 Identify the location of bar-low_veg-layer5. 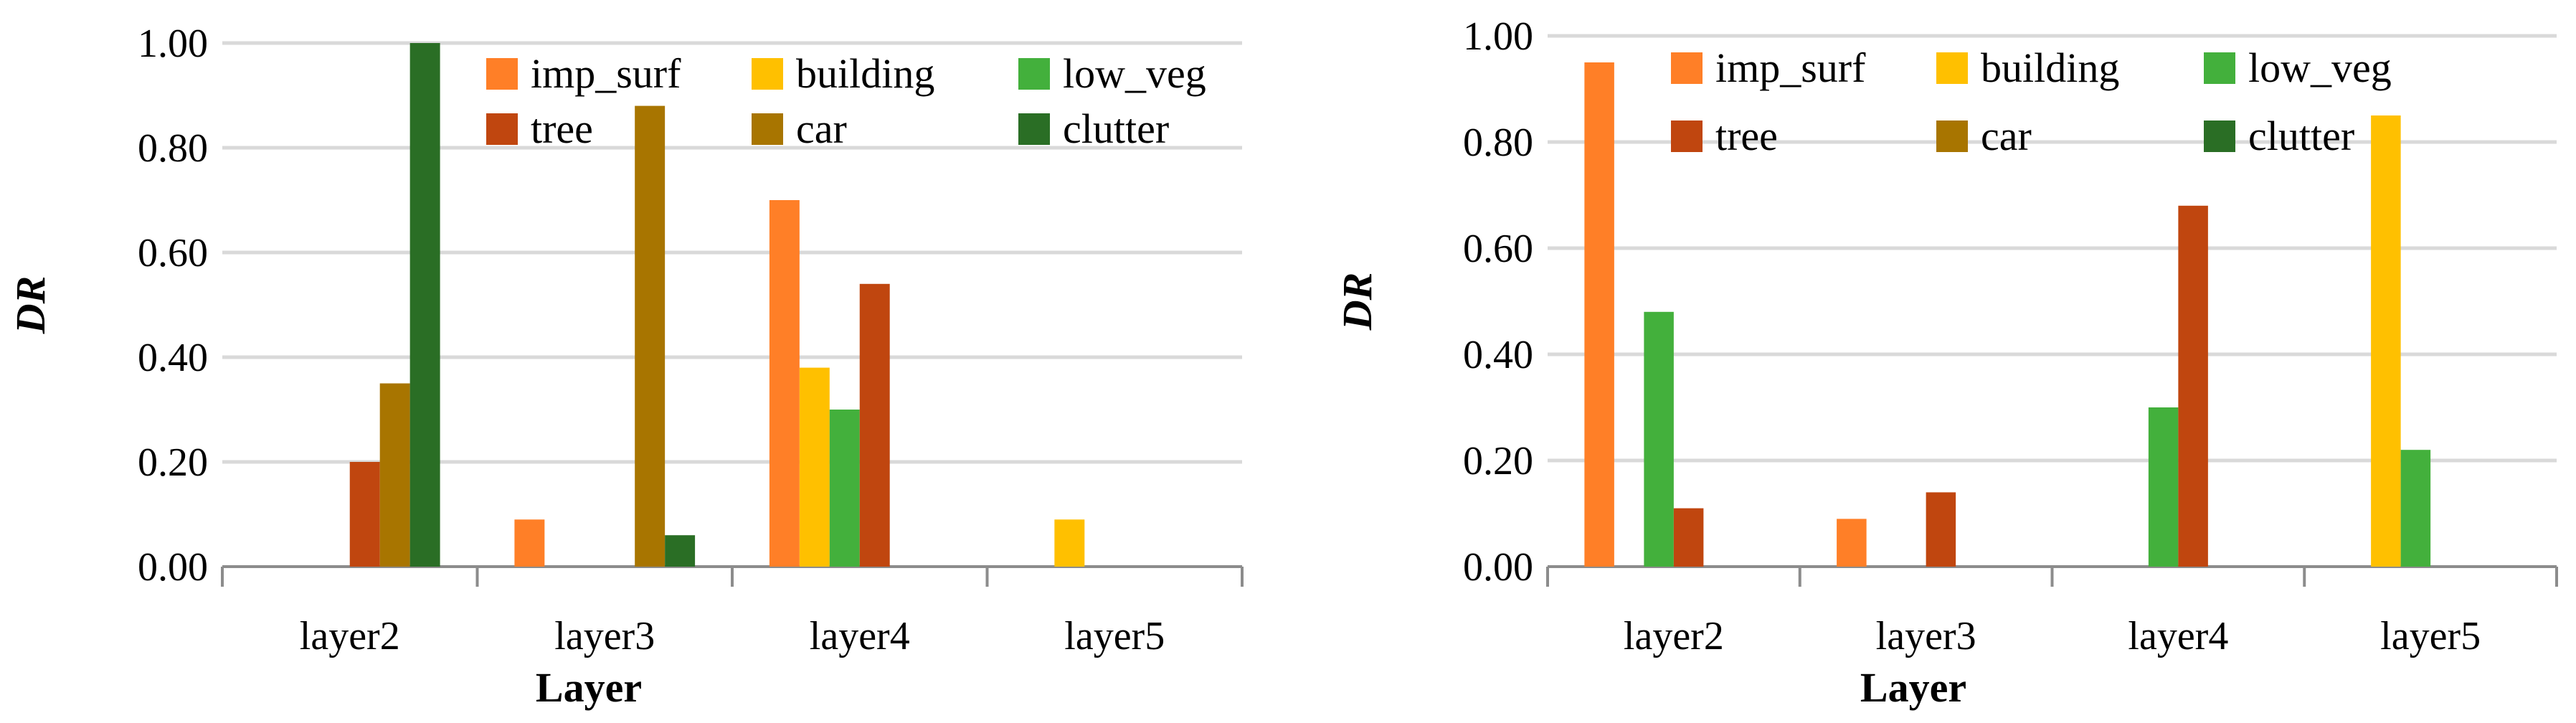
(2415, 508).